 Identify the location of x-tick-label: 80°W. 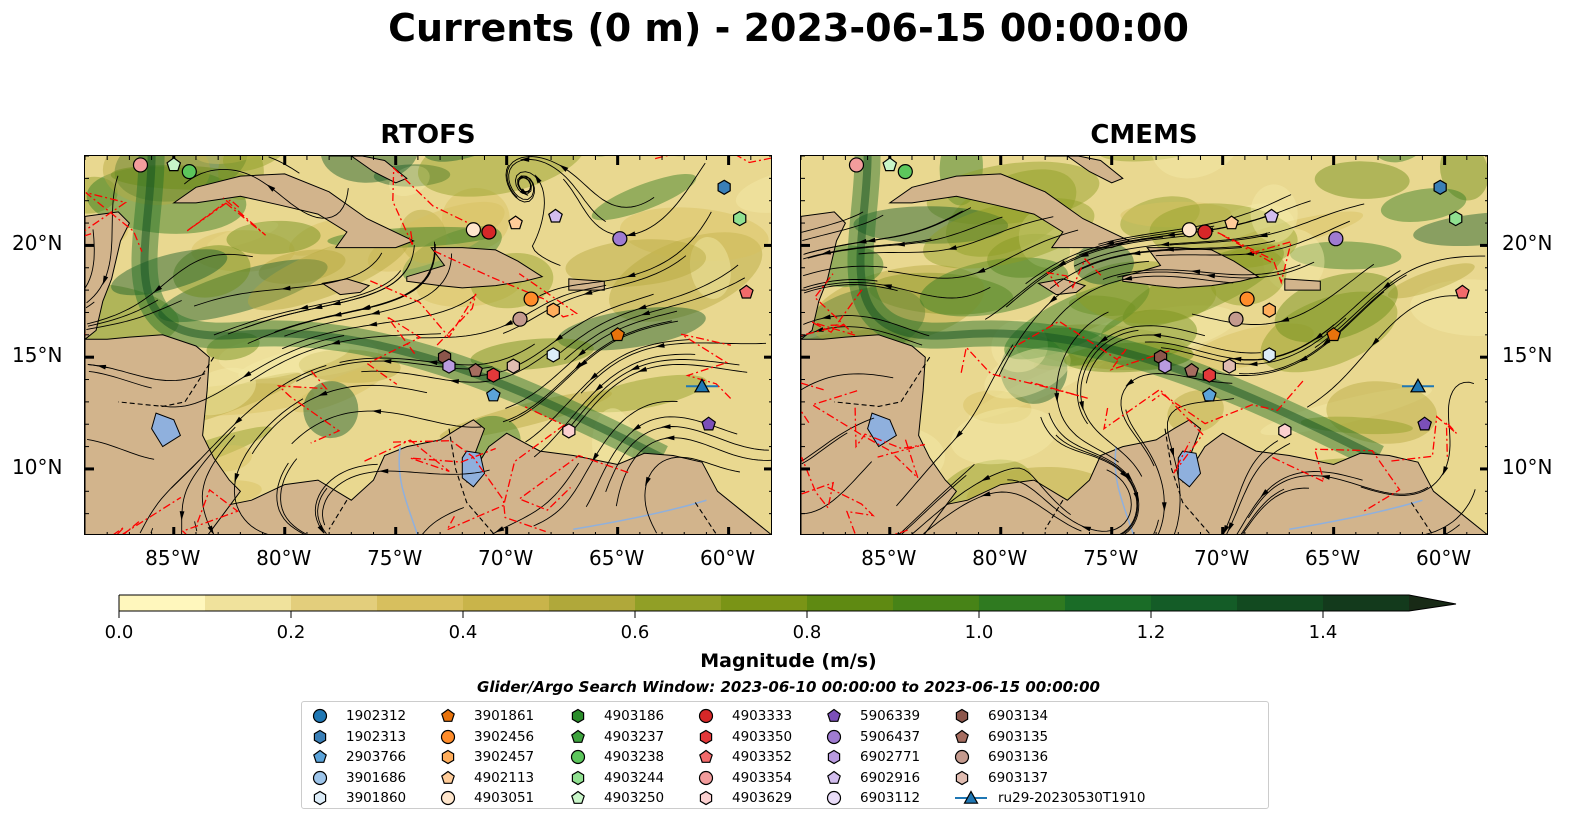
(1000, 558).